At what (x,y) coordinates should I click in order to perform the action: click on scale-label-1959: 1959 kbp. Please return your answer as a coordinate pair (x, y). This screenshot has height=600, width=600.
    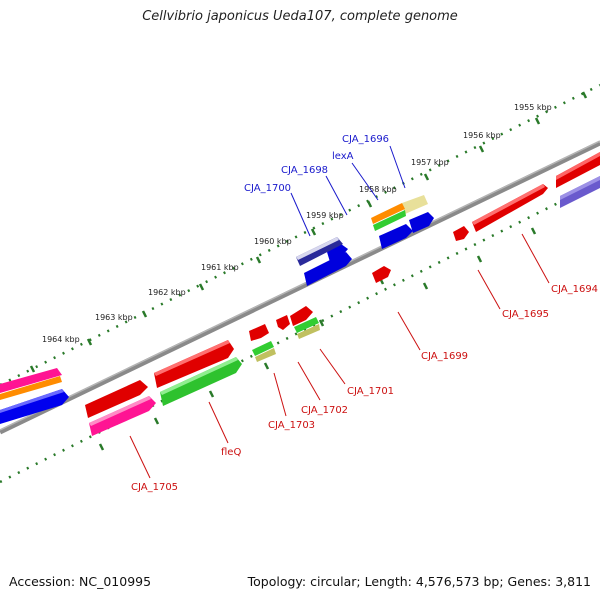
    Looking at the image, I should click on (325, 215).